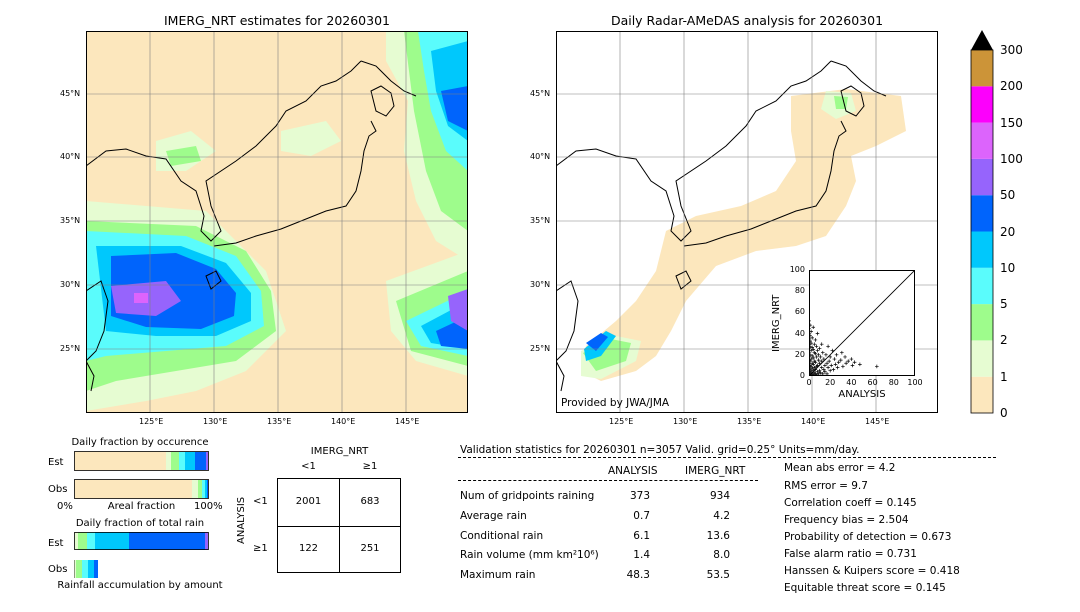 The height and width of the screenshot is (612, 1080). I want to click on grid-divider, so click(339, 525).